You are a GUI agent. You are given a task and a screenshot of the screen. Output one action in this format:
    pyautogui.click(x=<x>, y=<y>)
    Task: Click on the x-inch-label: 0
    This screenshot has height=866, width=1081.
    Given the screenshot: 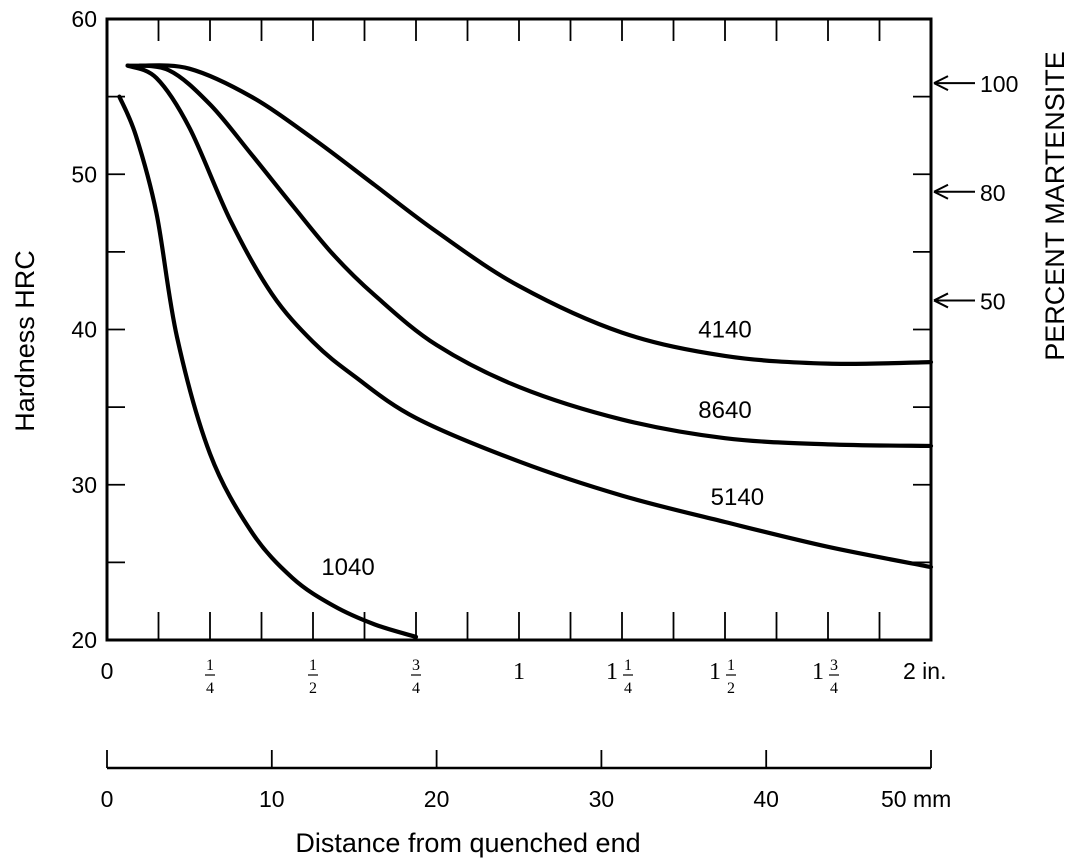 What is the action you would take?
    pyautogui.click(x=107, y=671)
    